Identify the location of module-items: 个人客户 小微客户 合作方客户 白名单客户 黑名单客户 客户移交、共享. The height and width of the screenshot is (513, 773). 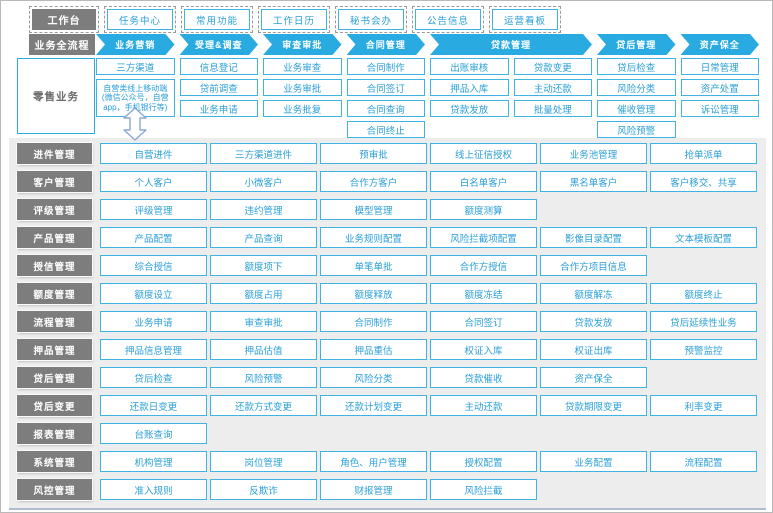
(428, 181).